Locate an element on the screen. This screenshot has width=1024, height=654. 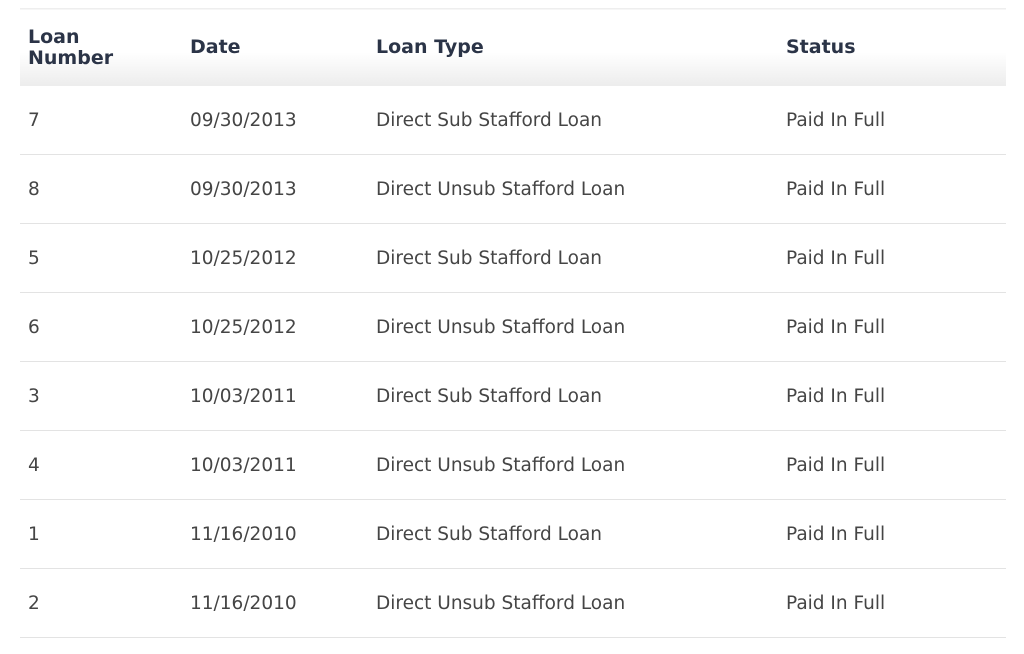
column-header-label: Loan Number is located at coordinates (71, 47).